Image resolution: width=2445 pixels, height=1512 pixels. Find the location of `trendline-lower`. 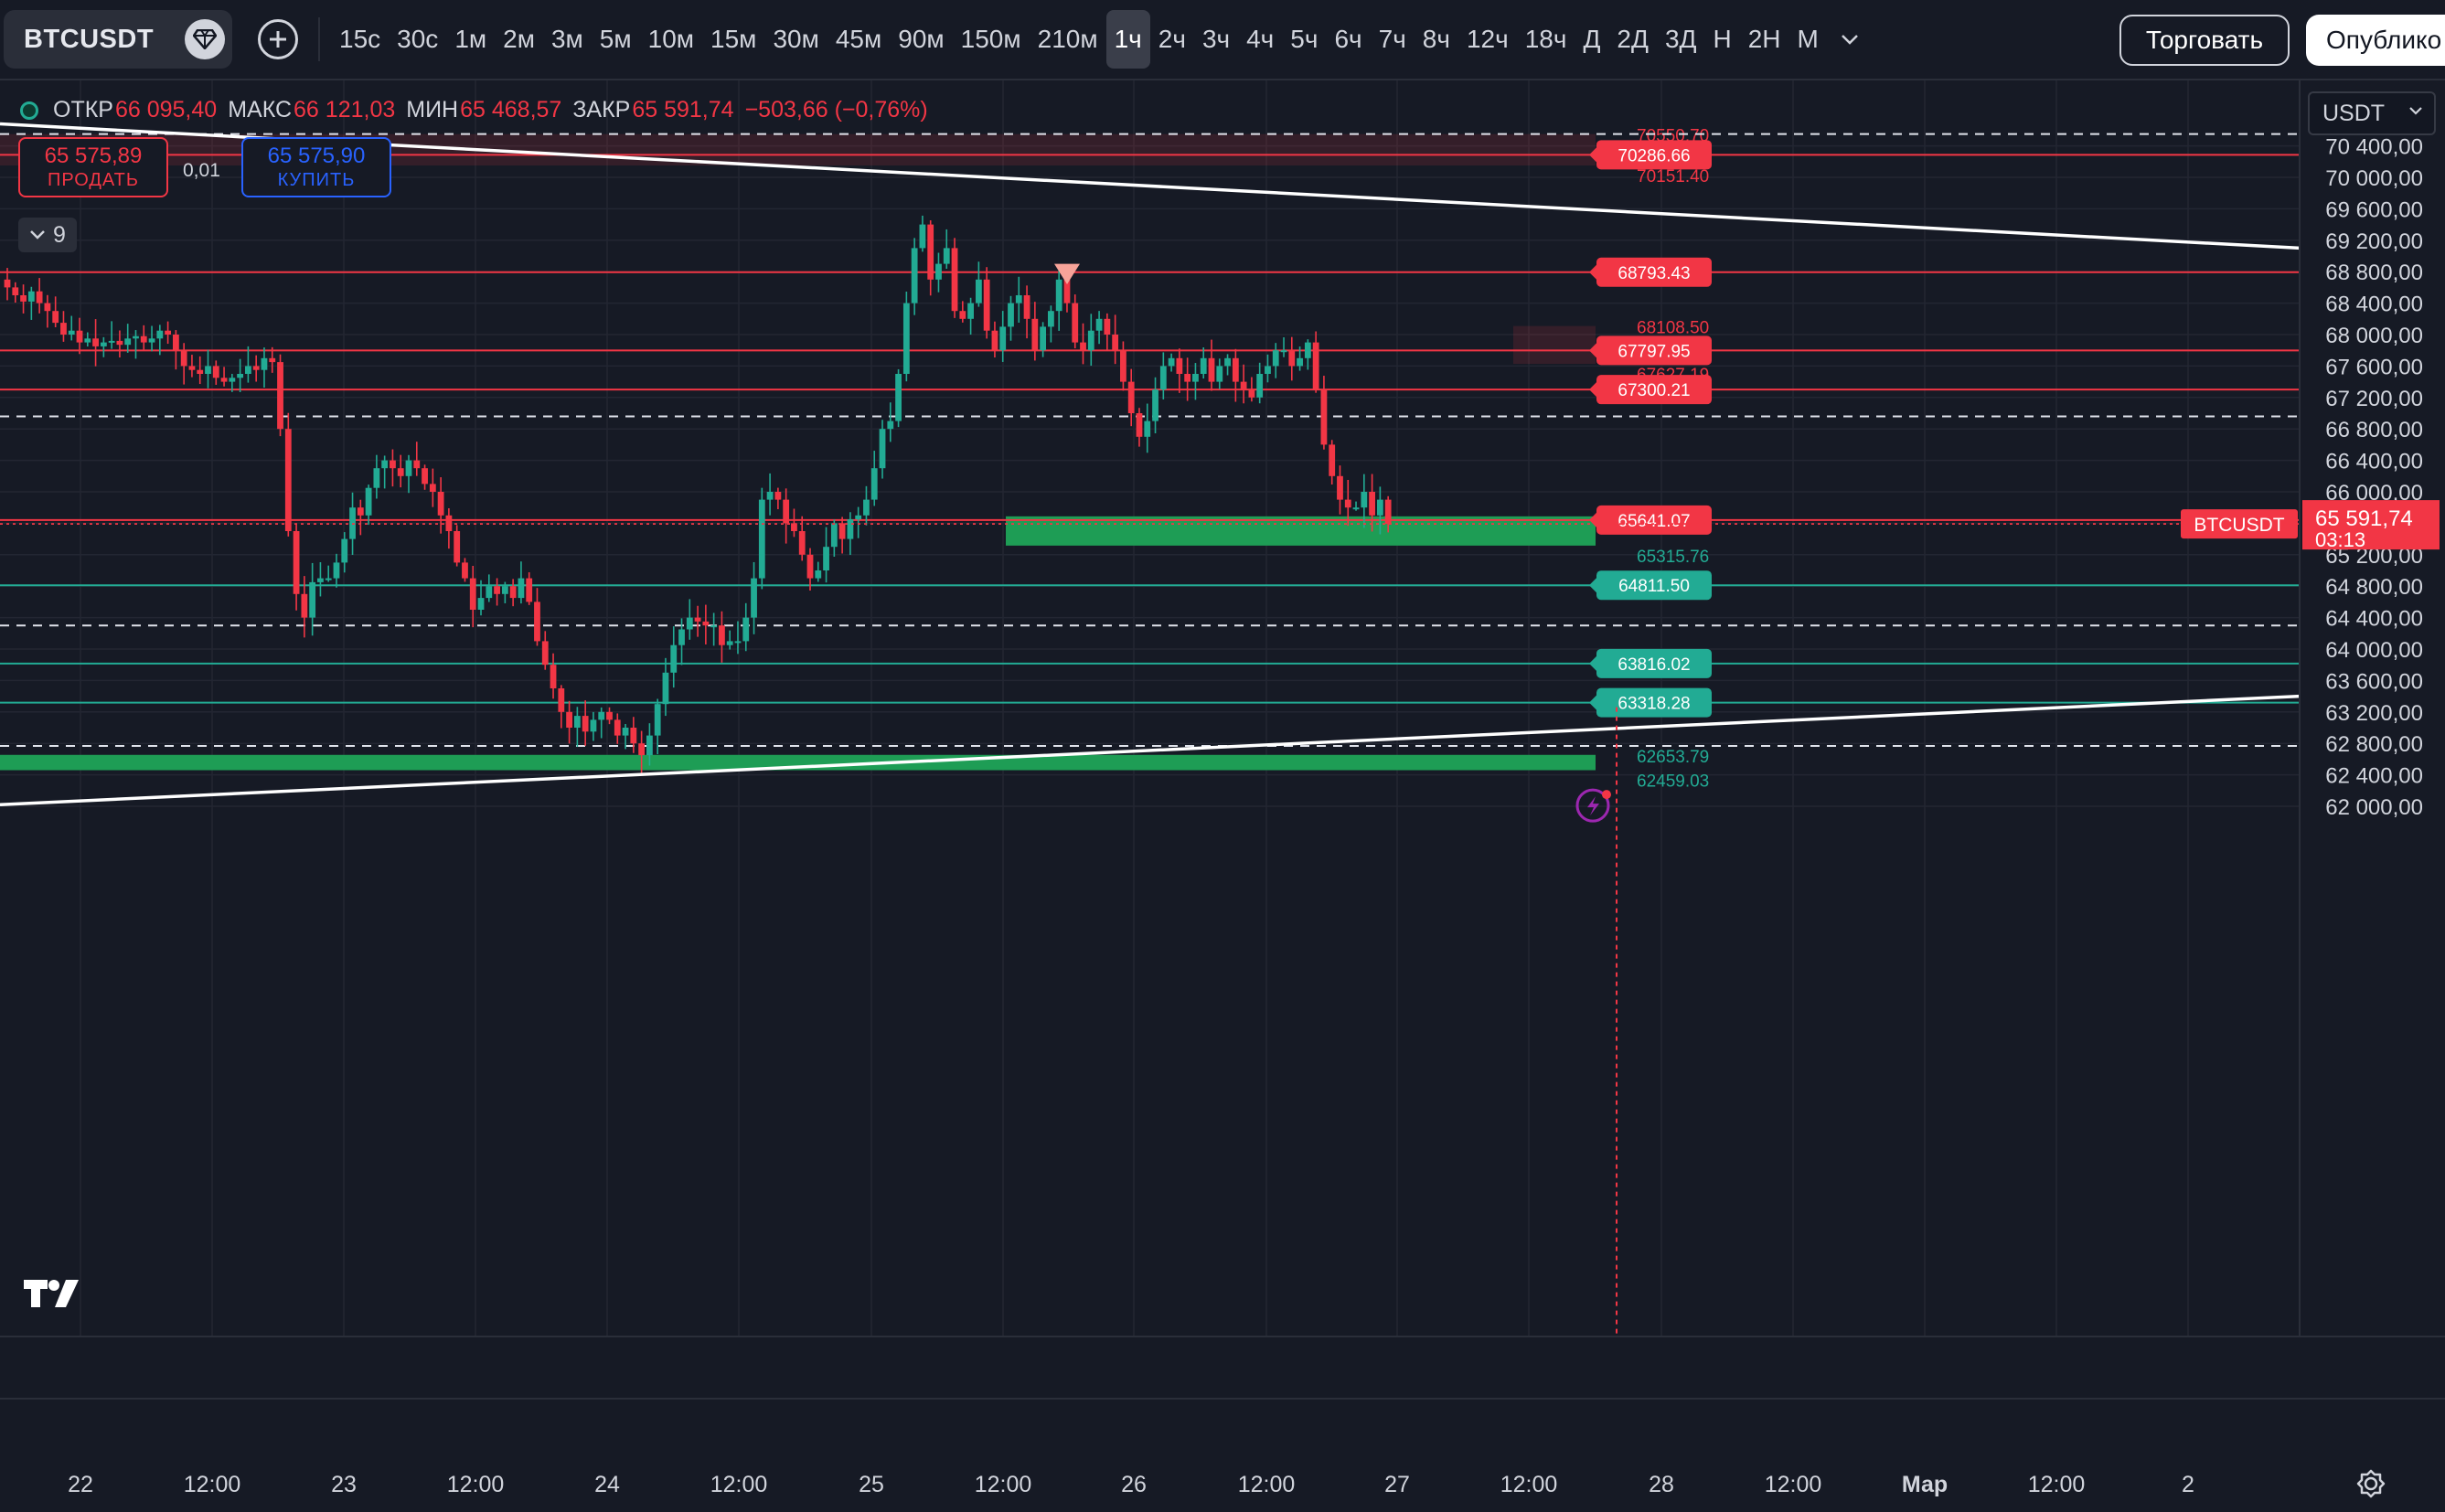

trendline-lower is located at coordinates (1150, 750).